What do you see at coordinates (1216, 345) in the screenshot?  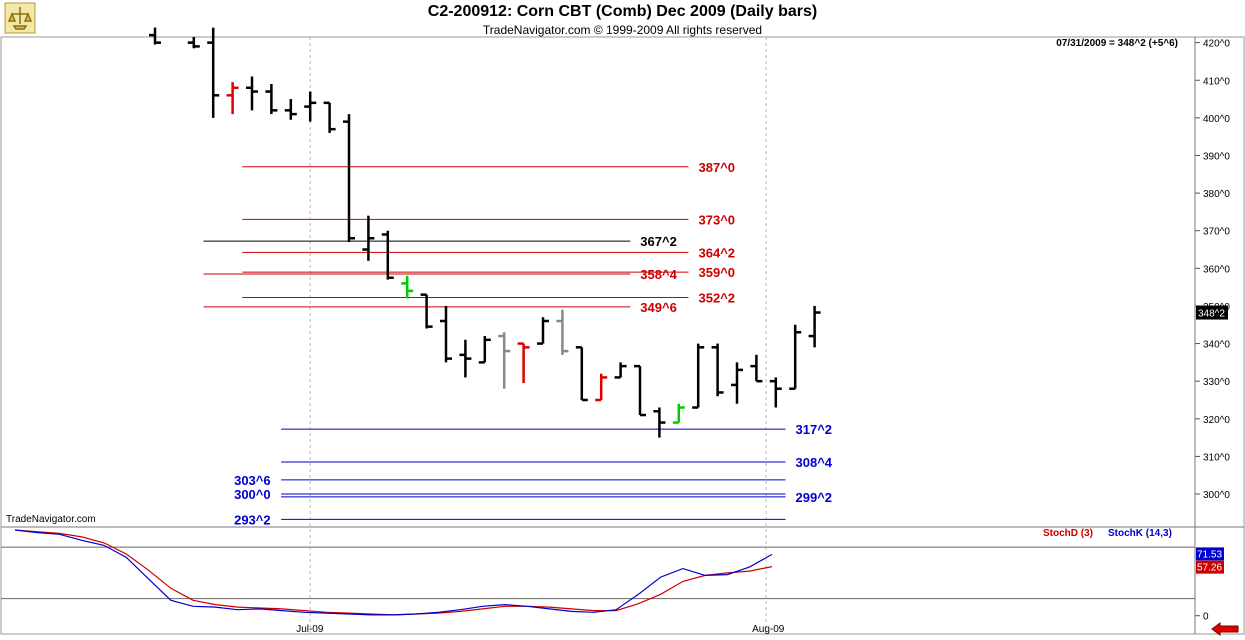 I see `price-tick-label: 340^0` at bounding box center [1216, 345].